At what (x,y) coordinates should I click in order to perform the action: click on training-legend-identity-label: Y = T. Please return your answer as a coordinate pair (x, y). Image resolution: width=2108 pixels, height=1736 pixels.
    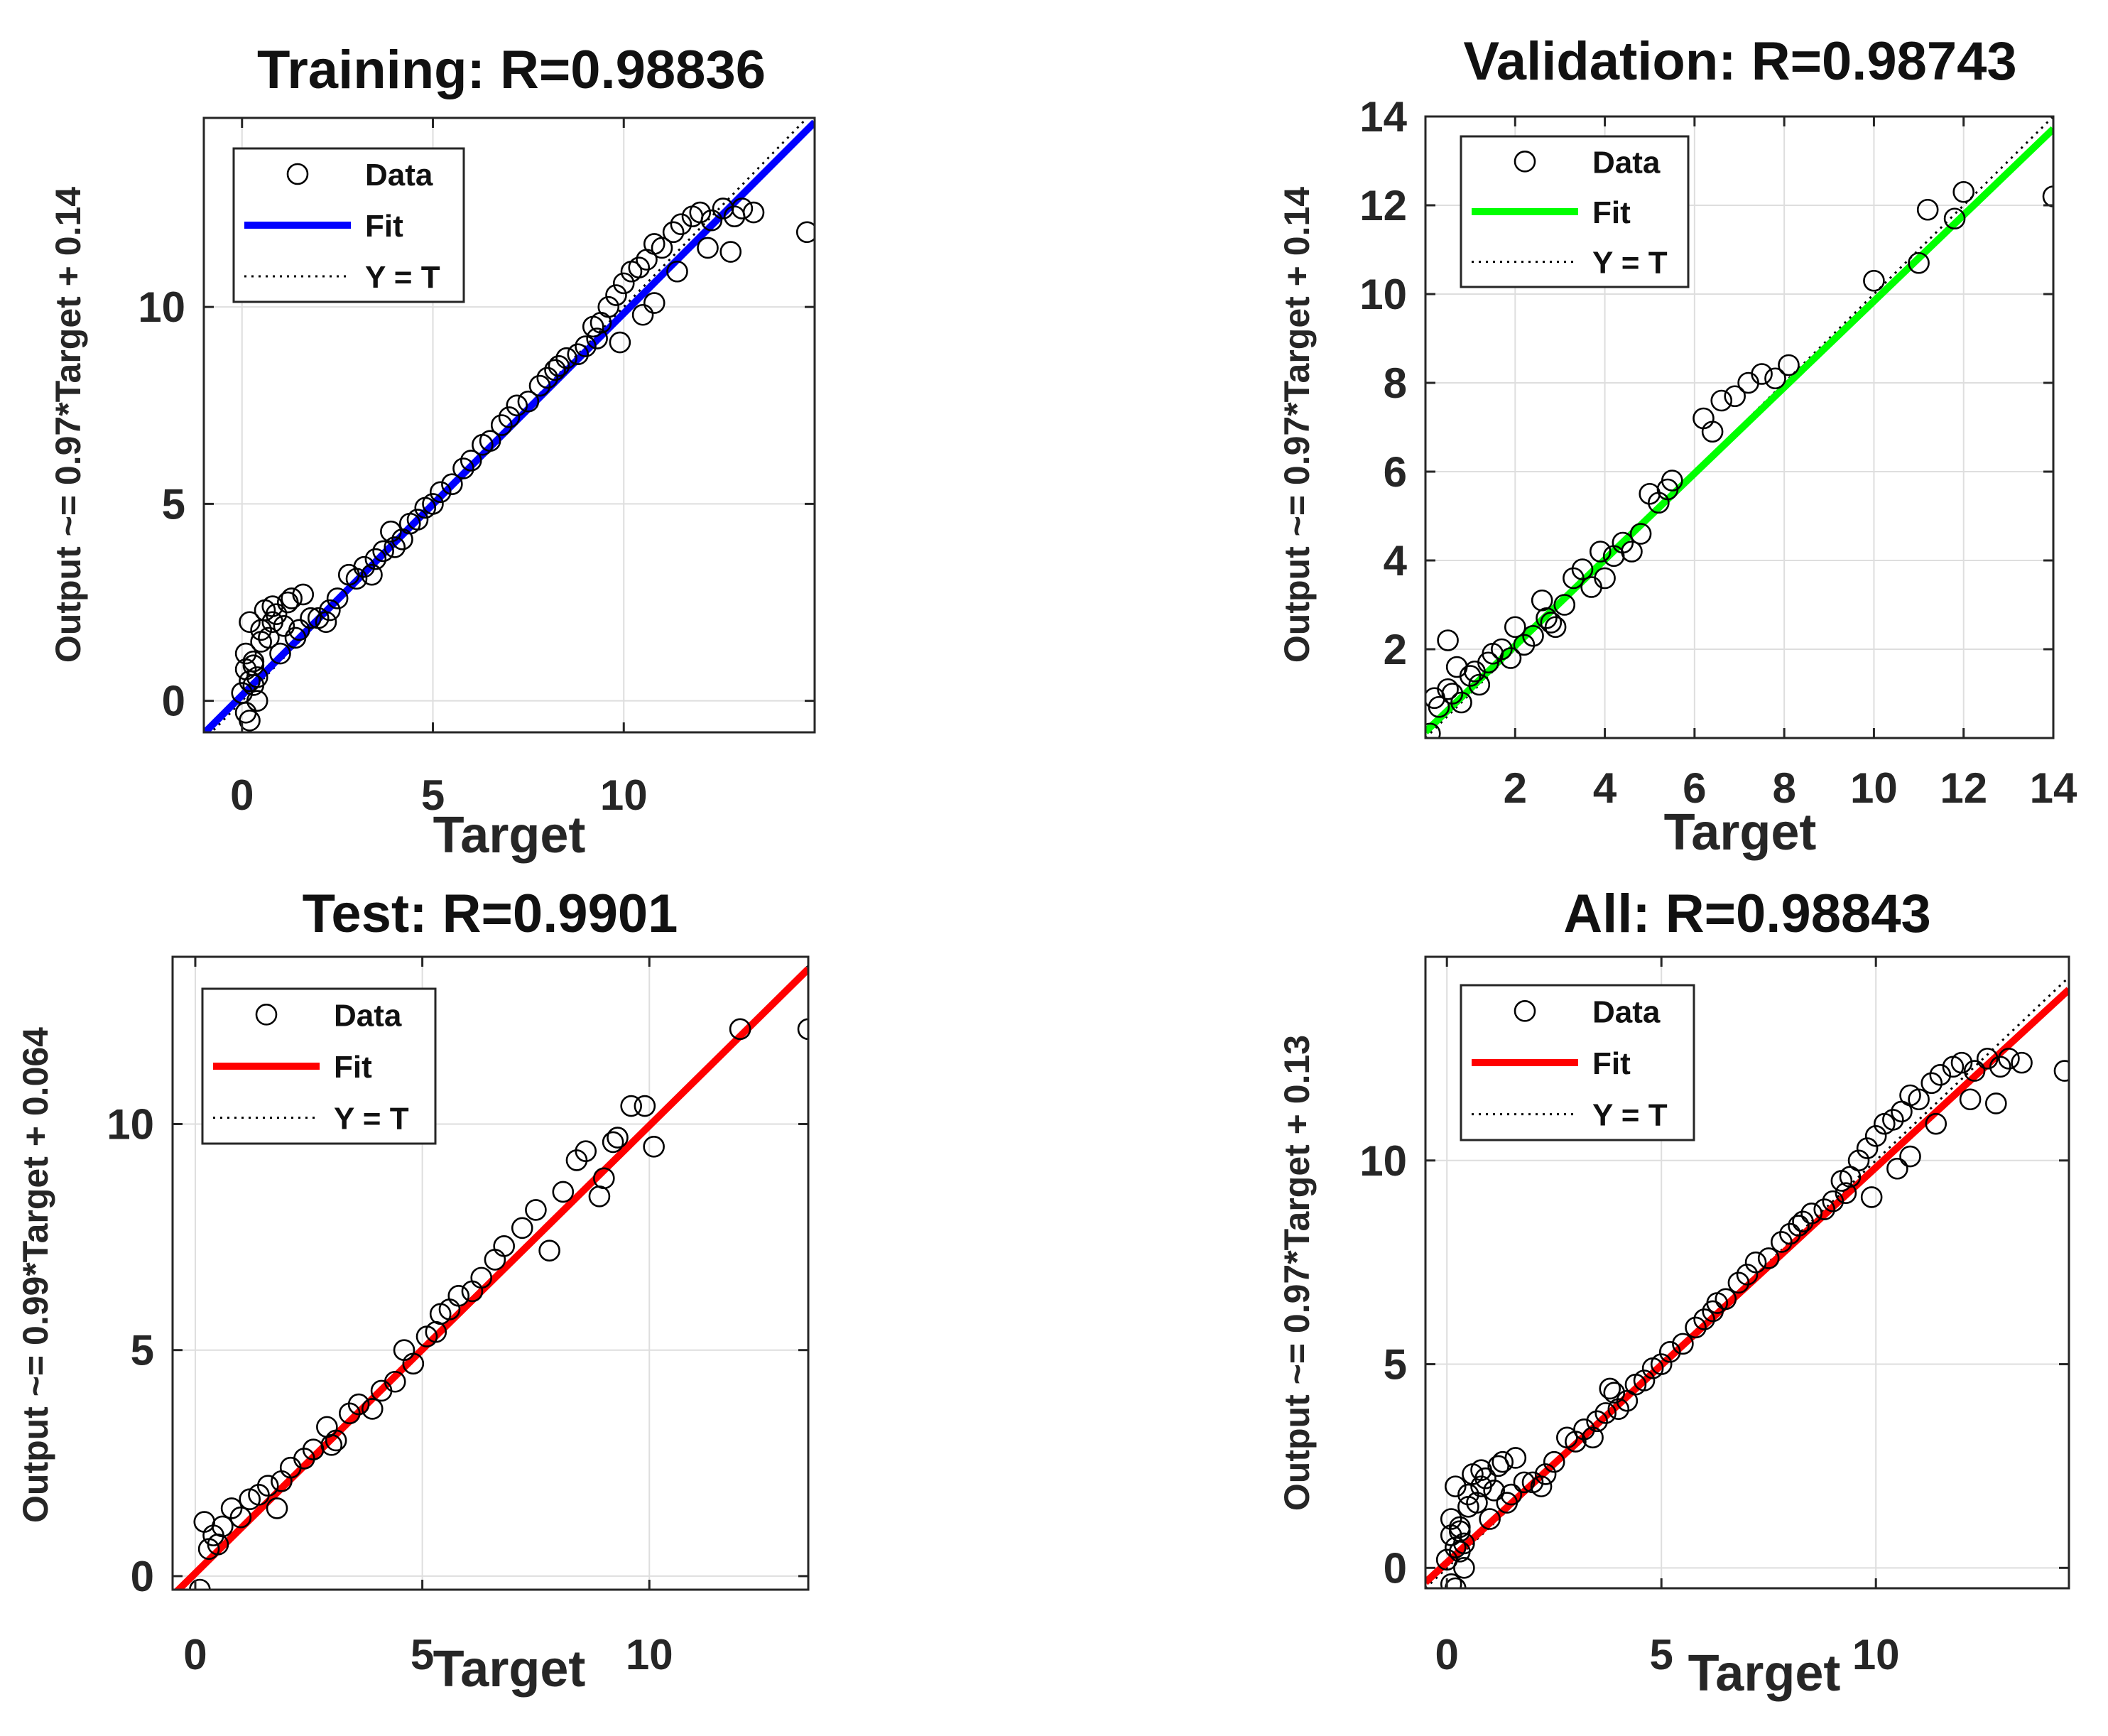
    Looking at the image, I should click on (402, 277).